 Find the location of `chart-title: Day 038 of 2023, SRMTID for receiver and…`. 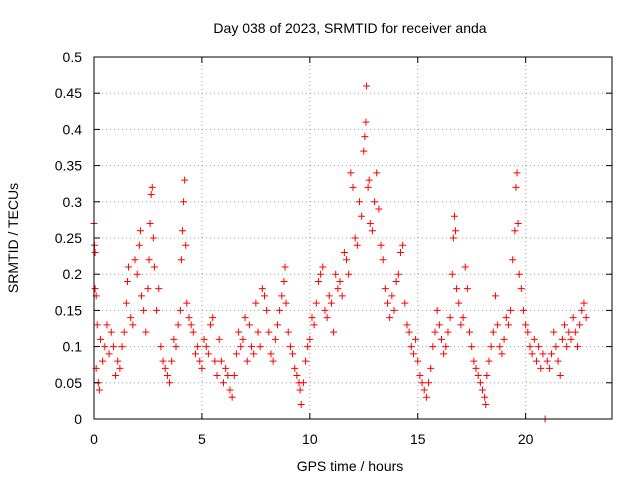

chart-title: Day 038 of 2023, SRMTID for receiver and… is located at coordinates (349, 28).